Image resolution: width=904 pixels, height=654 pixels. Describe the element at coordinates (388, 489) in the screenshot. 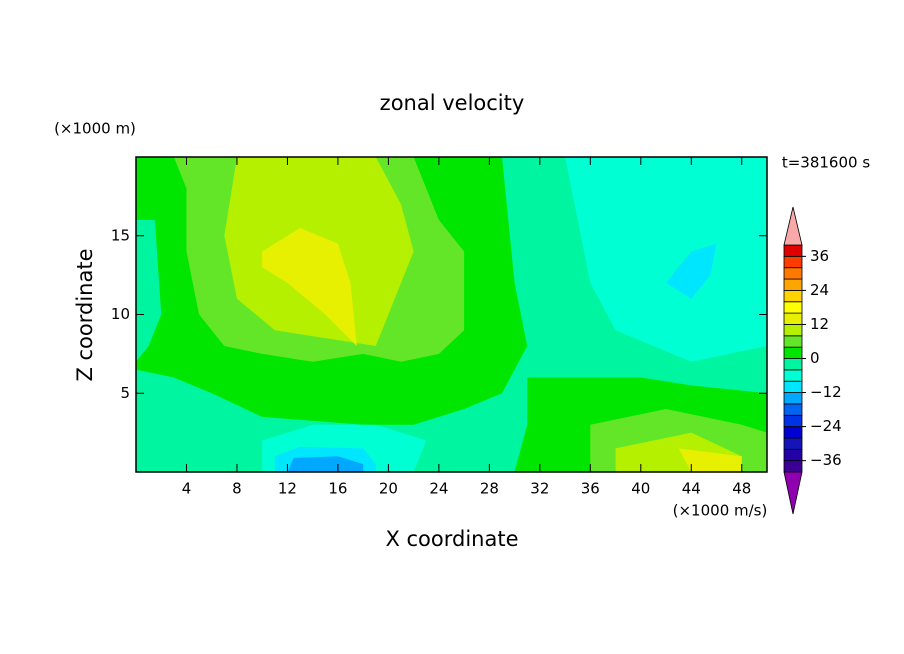

I see `x-tick-label: 20` at that location.